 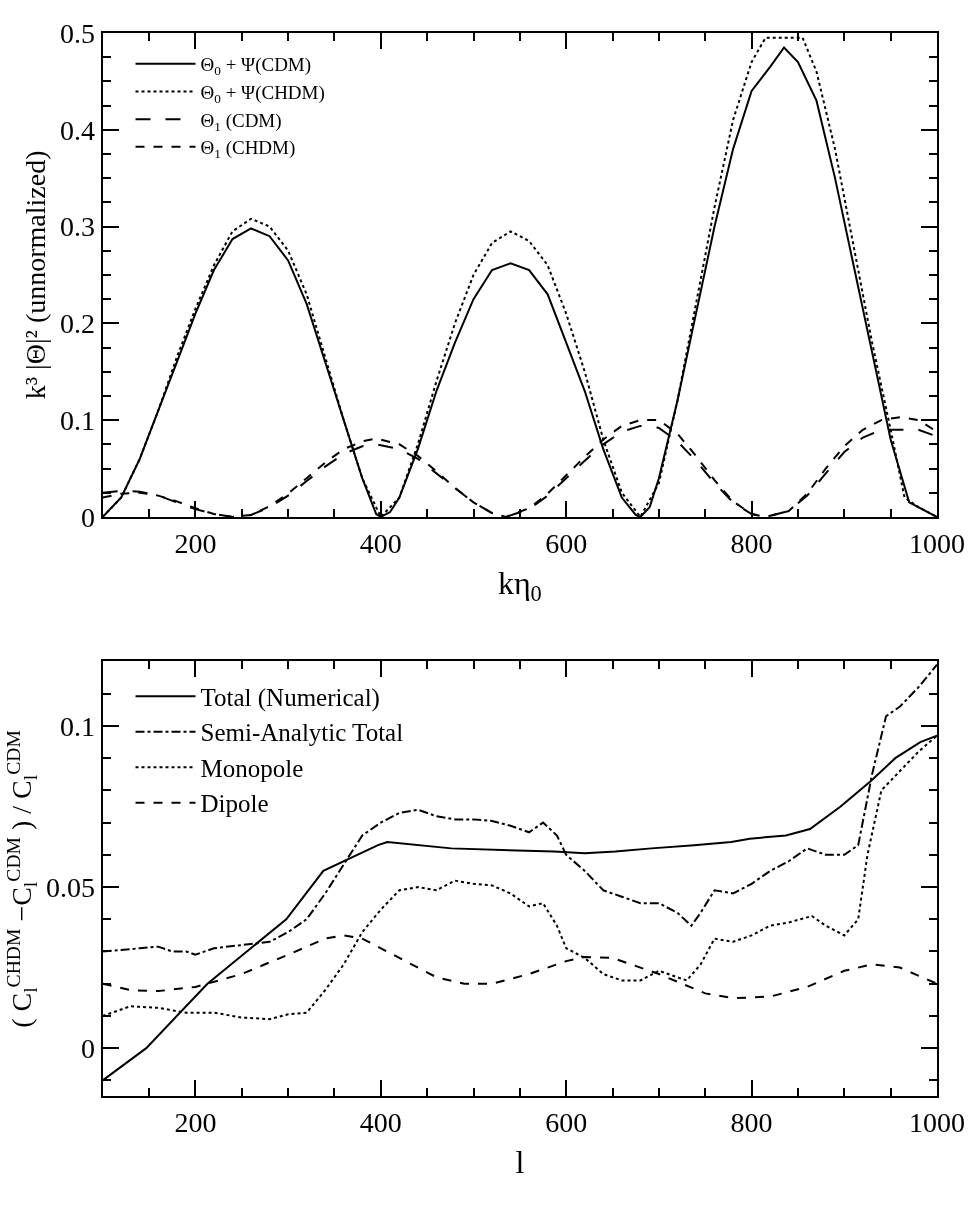 I want to click on y-tick-label: 0.4, so click(x=78, y=130).